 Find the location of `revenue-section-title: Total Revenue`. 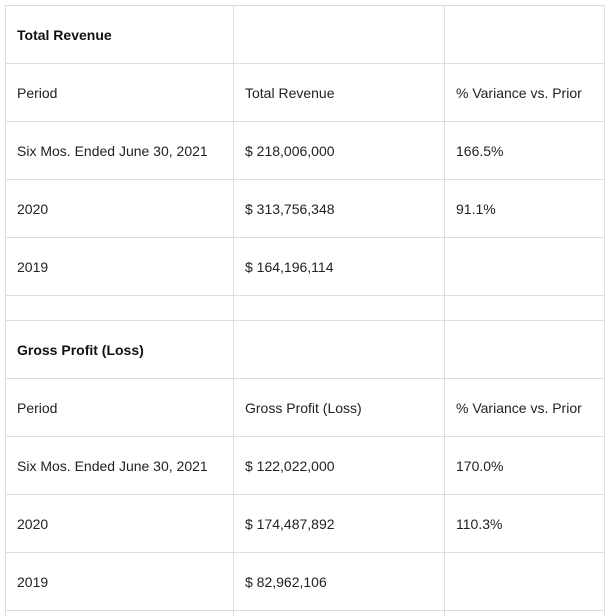

revenue-section-title: Total Revenue is located at coordinates (119, 34).